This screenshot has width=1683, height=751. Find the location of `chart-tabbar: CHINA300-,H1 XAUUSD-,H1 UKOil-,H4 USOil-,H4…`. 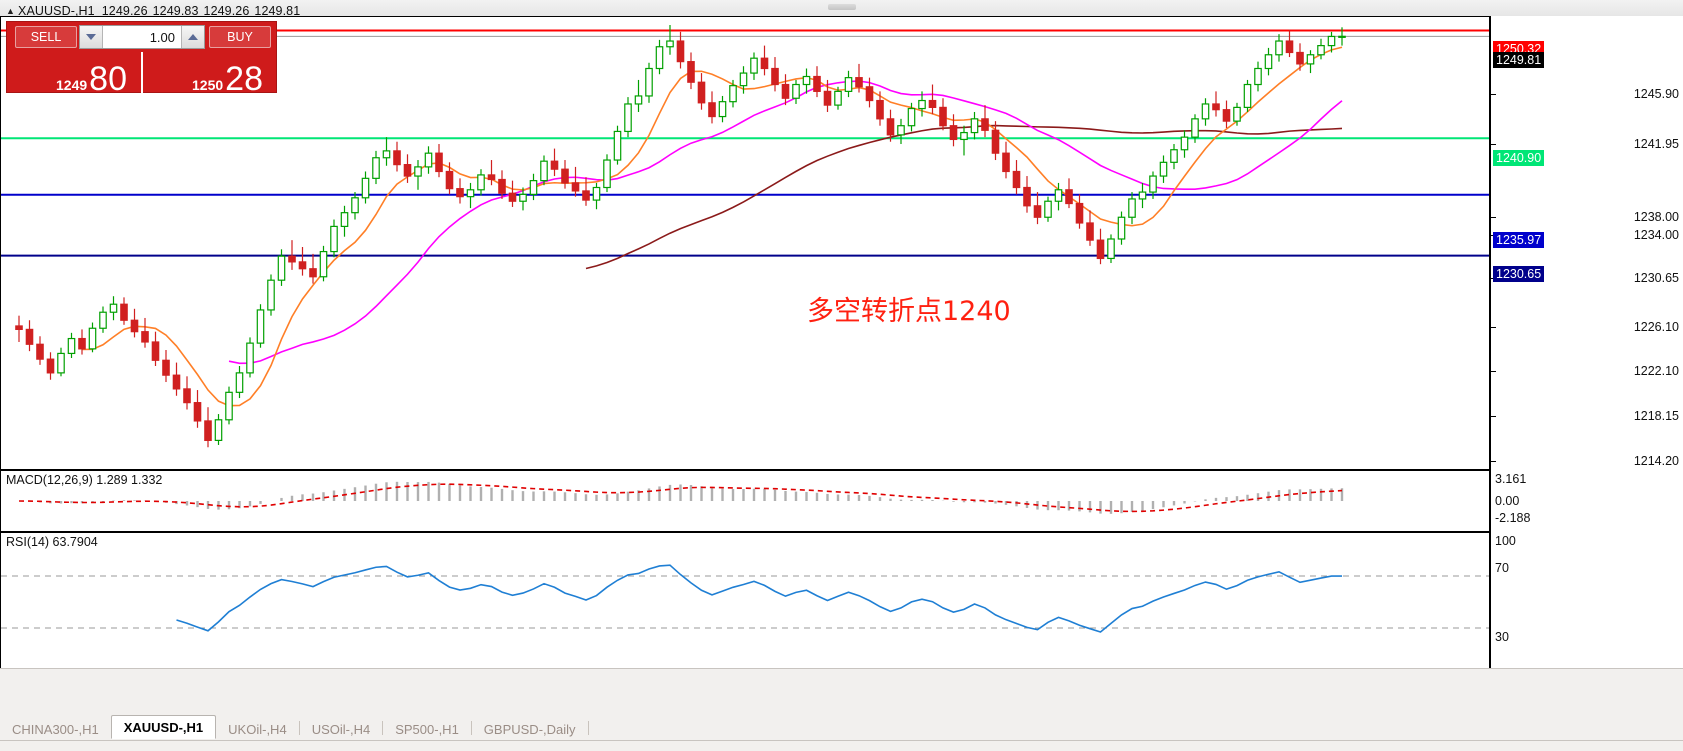

chart-tabbar: CHINA300-,H1 XAUUSD-,H1 UKOil-,H4 USOil-,H4… is located at coordinates (841, 709).